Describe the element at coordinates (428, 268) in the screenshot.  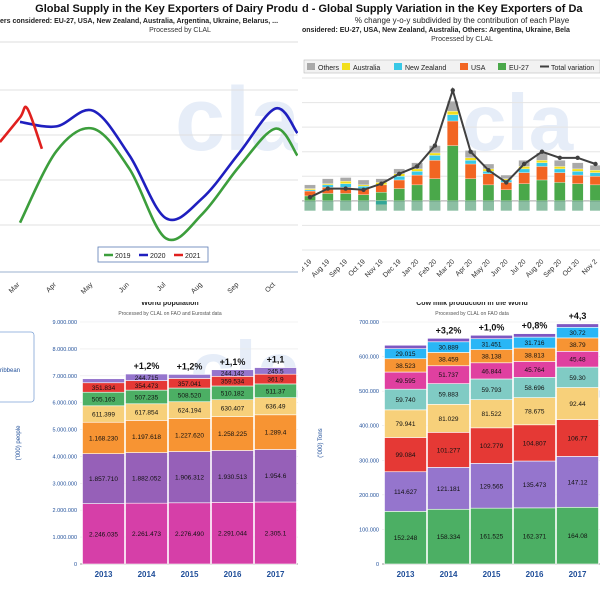
I see `variation-x-tick-label: Feb 20` at that location.